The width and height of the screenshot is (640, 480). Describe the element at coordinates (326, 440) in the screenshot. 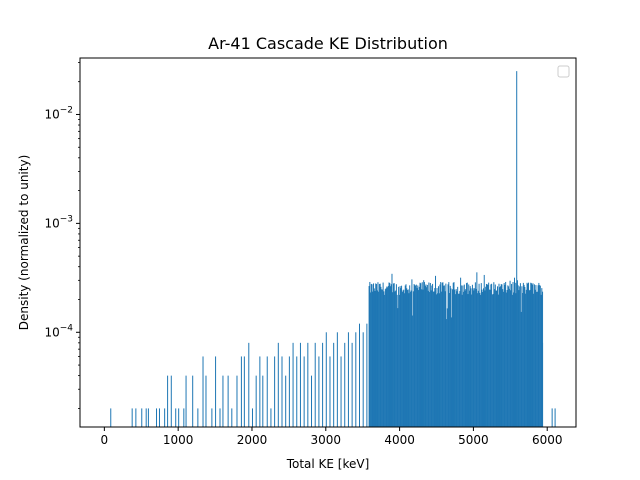

I see `x-tick-label: 3000` at that location.